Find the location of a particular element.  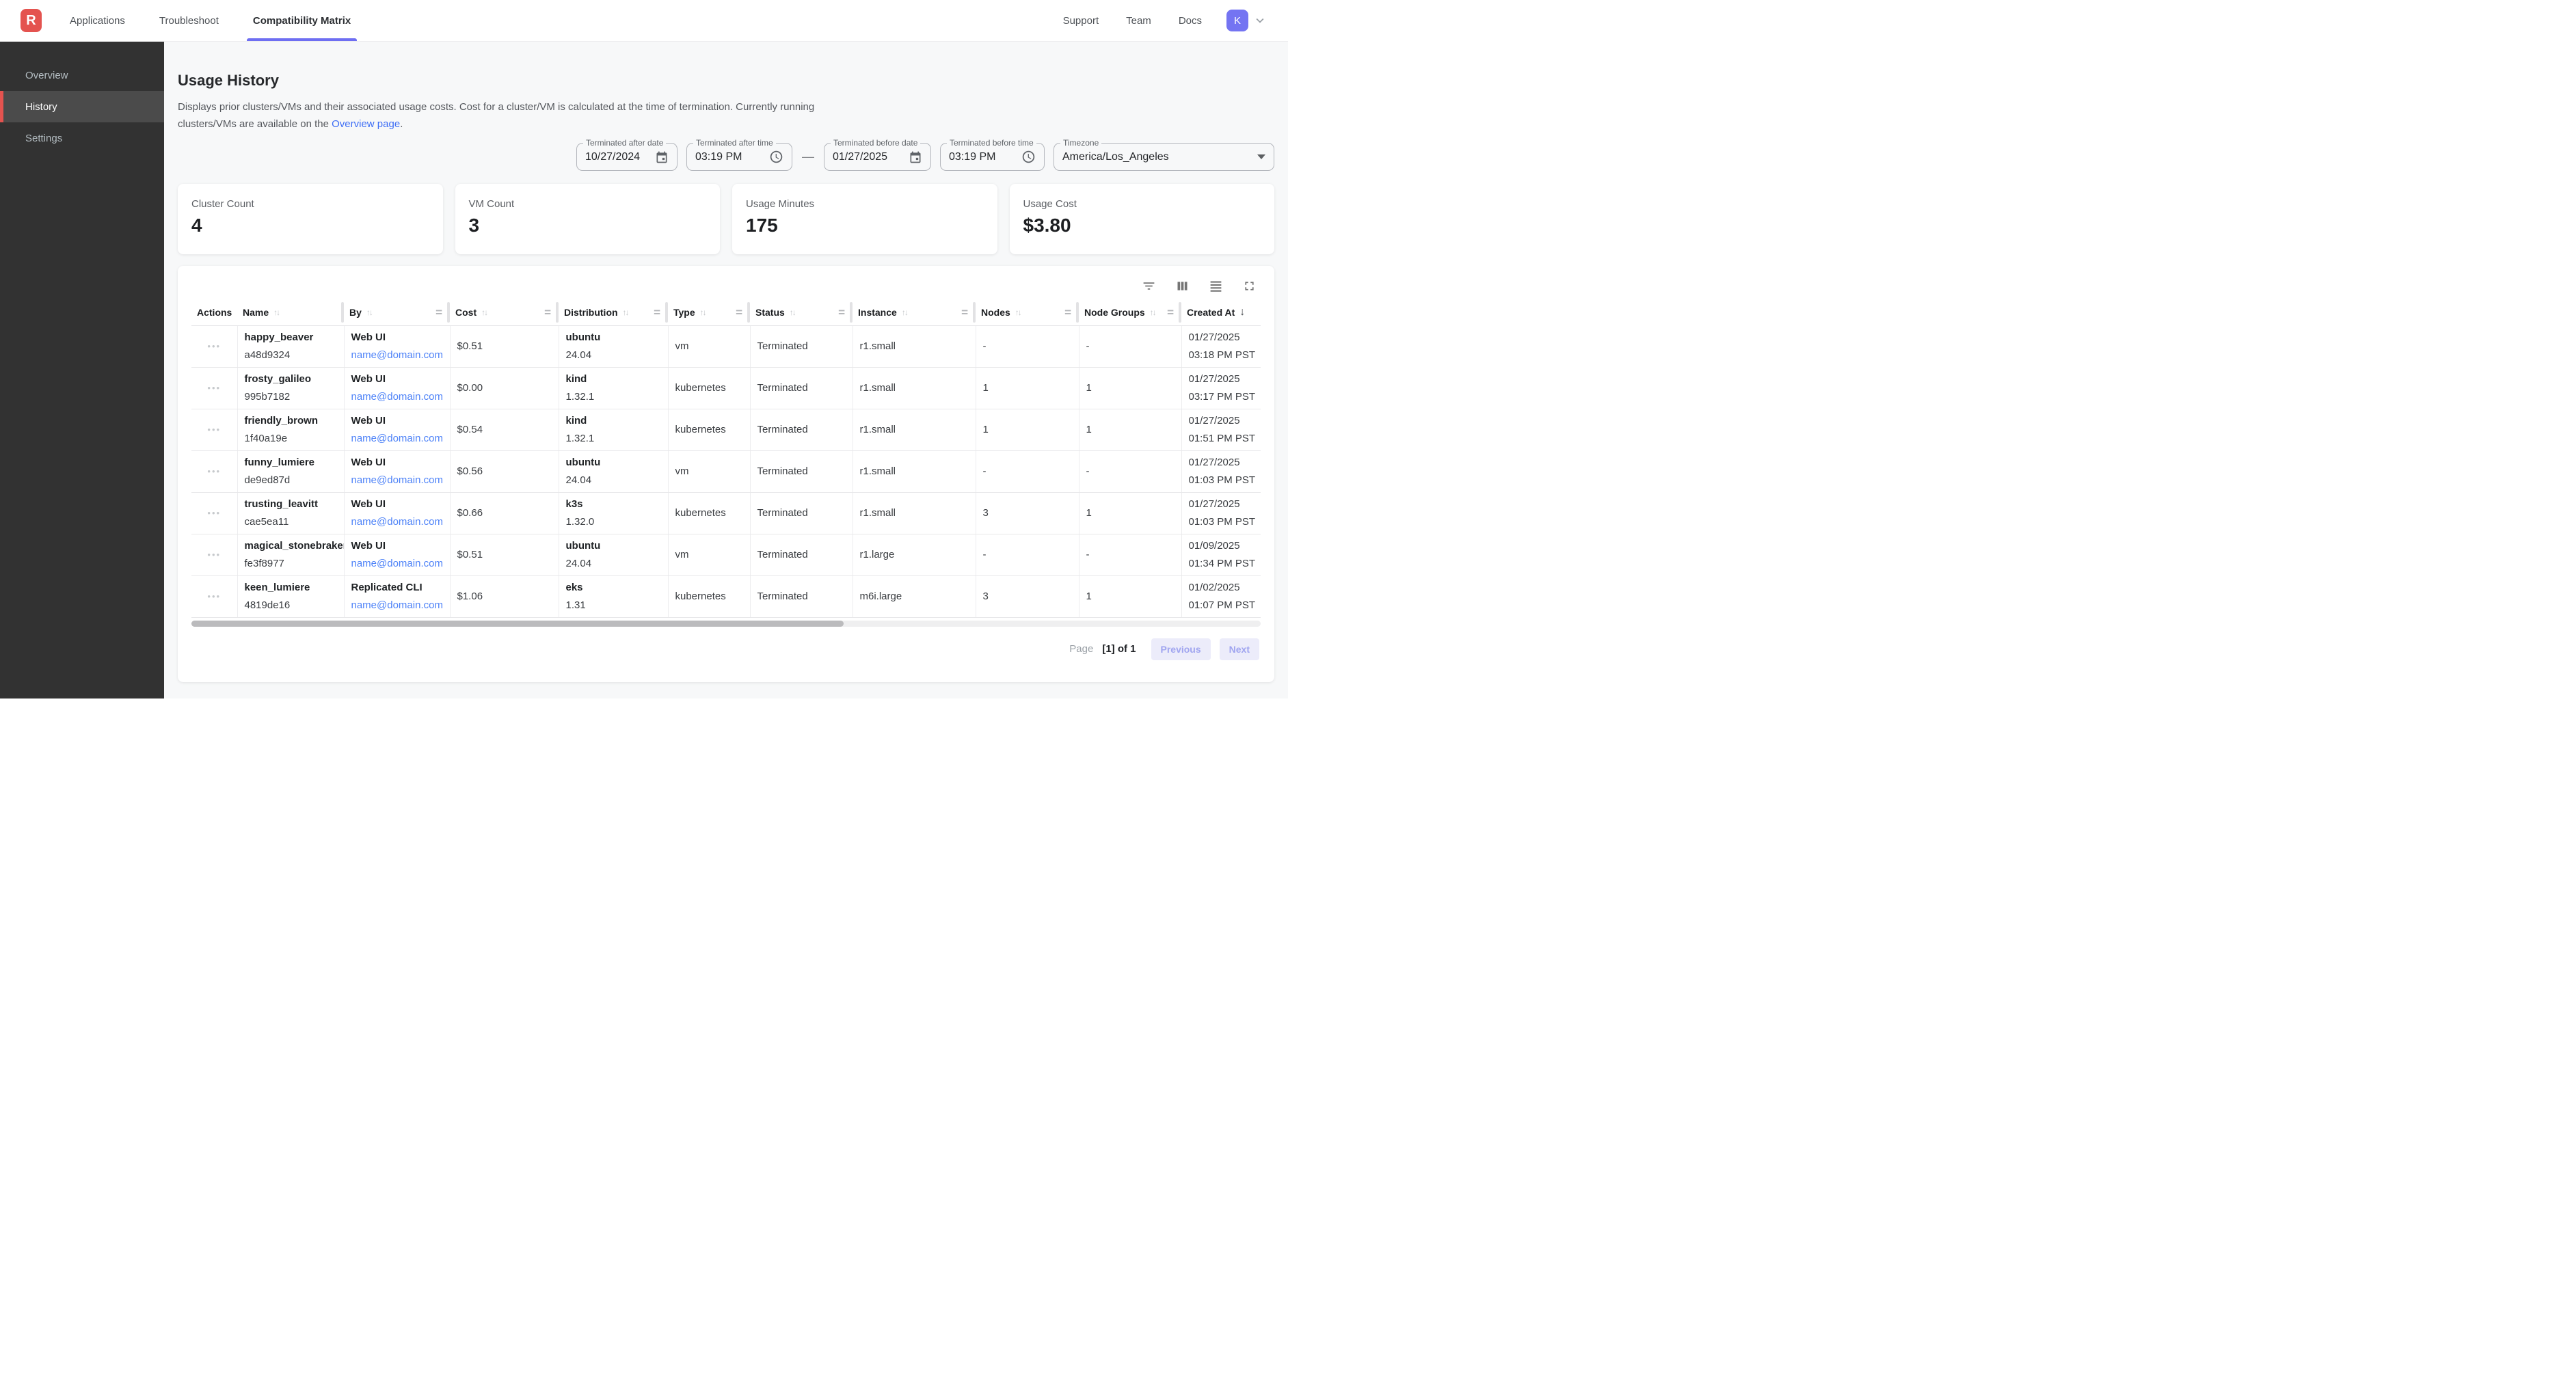

distribution-name: kind is located at coordinates (576, 379).